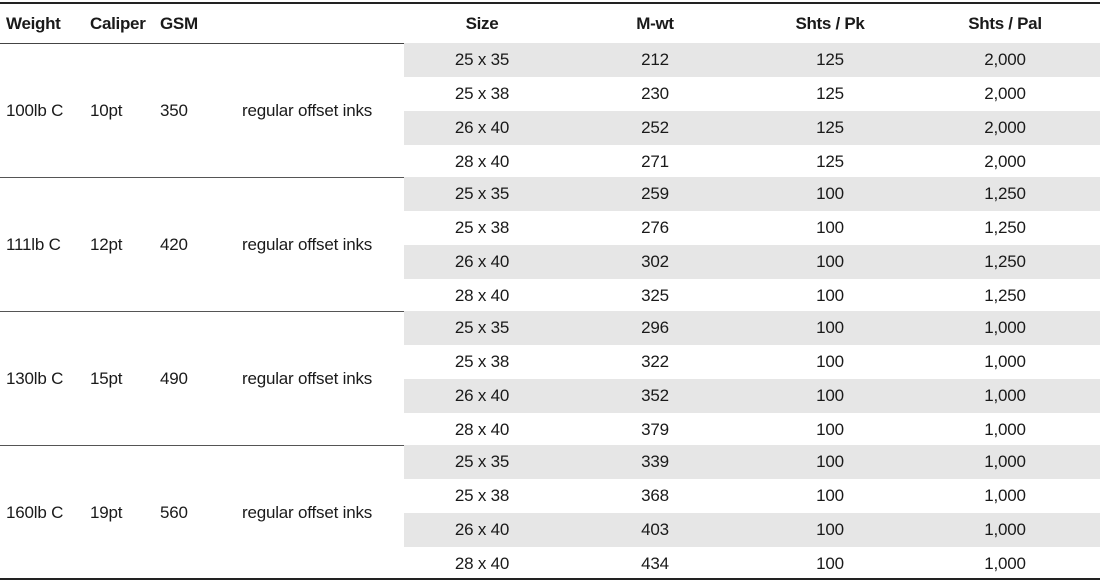 The width and height of the screenshot is (1100, 585). What do you see at coordinates (174, 244) in the screenshot?
I see `cell-gsm: 420` at bounding box center [174, 244].